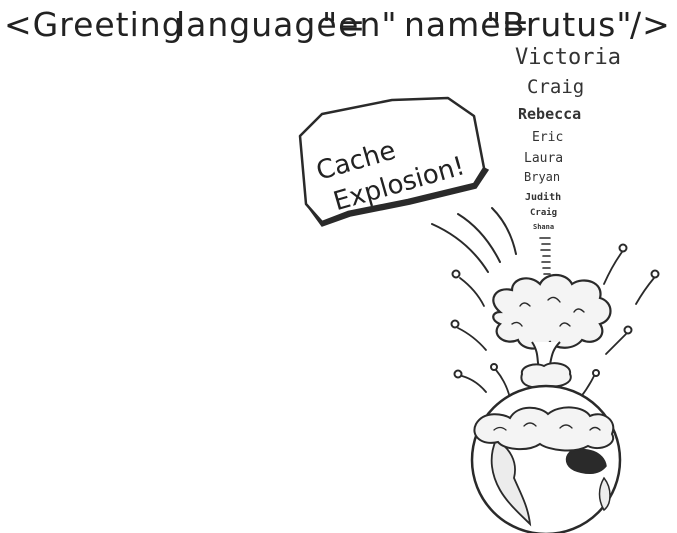  I want to click on name-item: Bryan, so click(542, 177).